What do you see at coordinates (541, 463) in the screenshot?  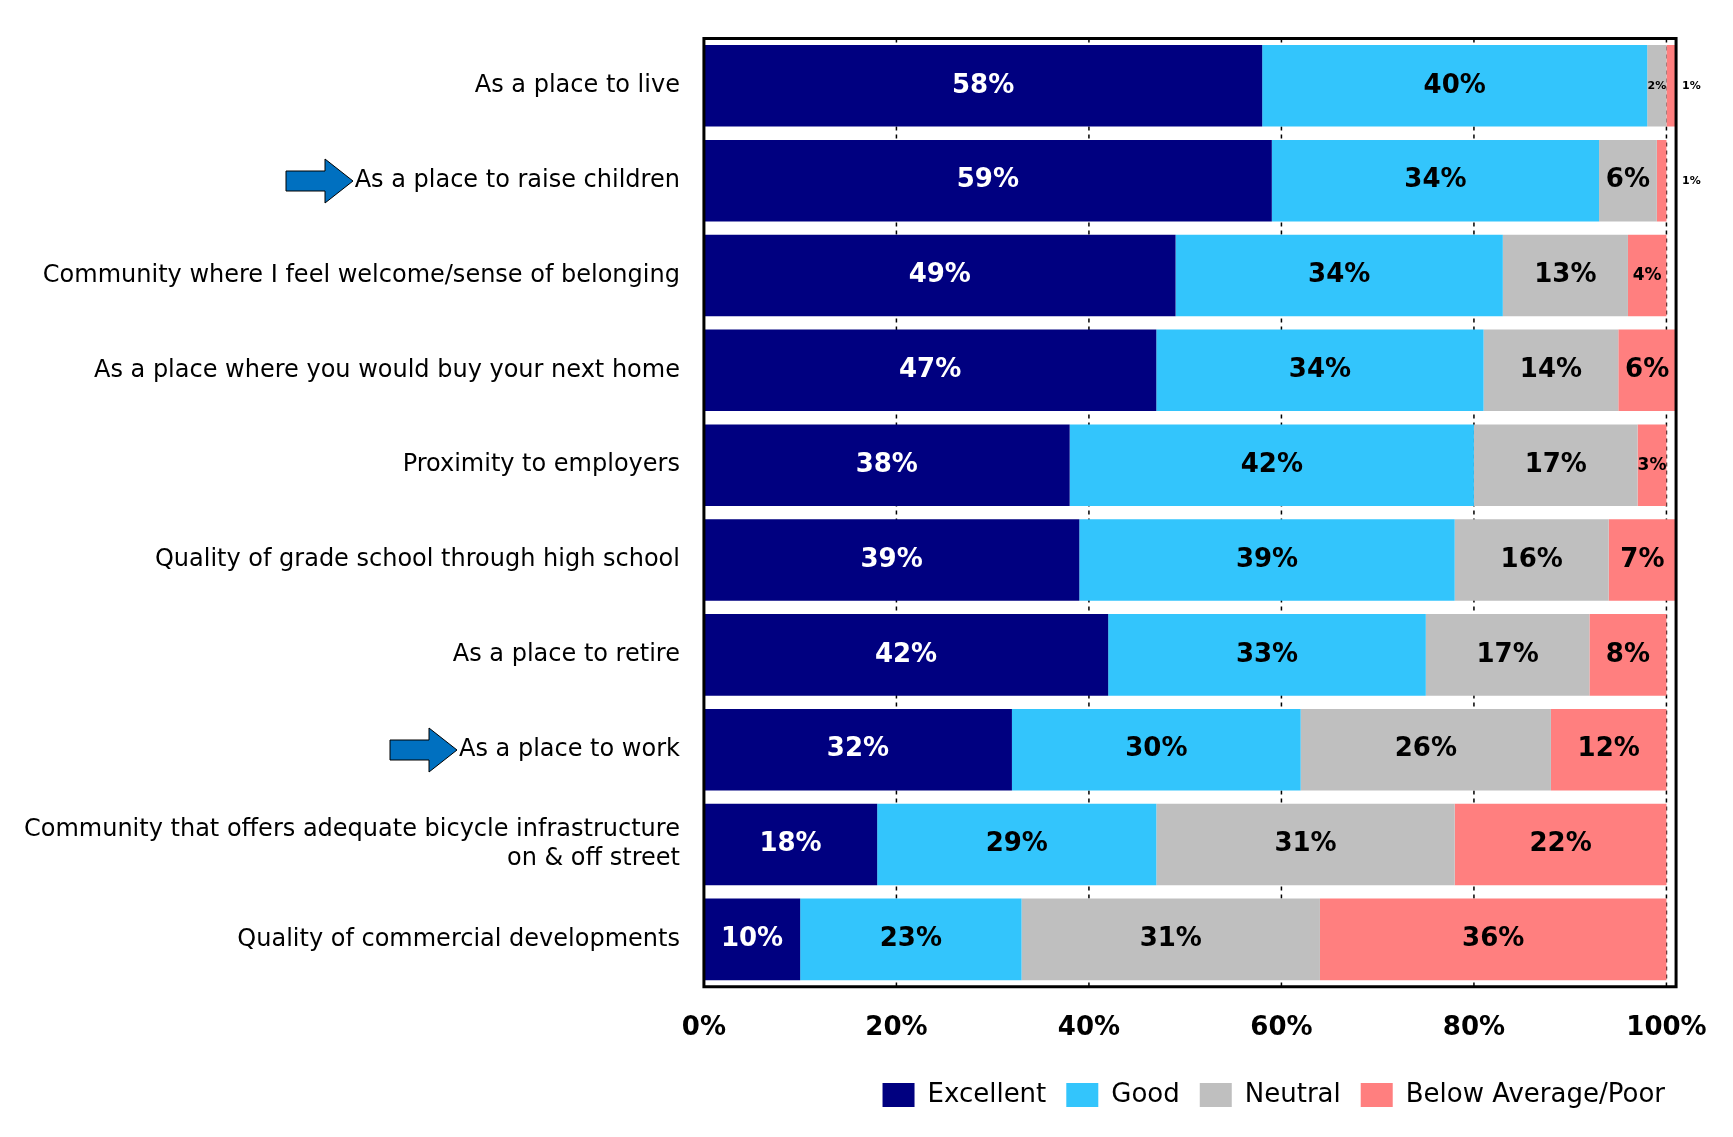 I see `y-tick-label: Proximity to employers` at bounding box center [541, 463].